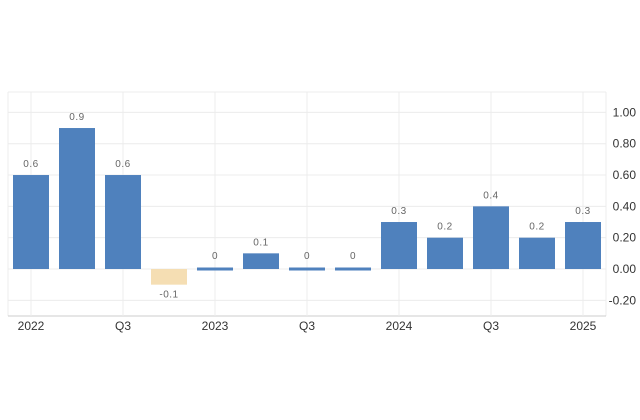 The image size is (640, 420). What do you see at coordinates (399, 326) in the screenshot?
I see `x-tick-label: 2024` at bounding box center [399, 326].